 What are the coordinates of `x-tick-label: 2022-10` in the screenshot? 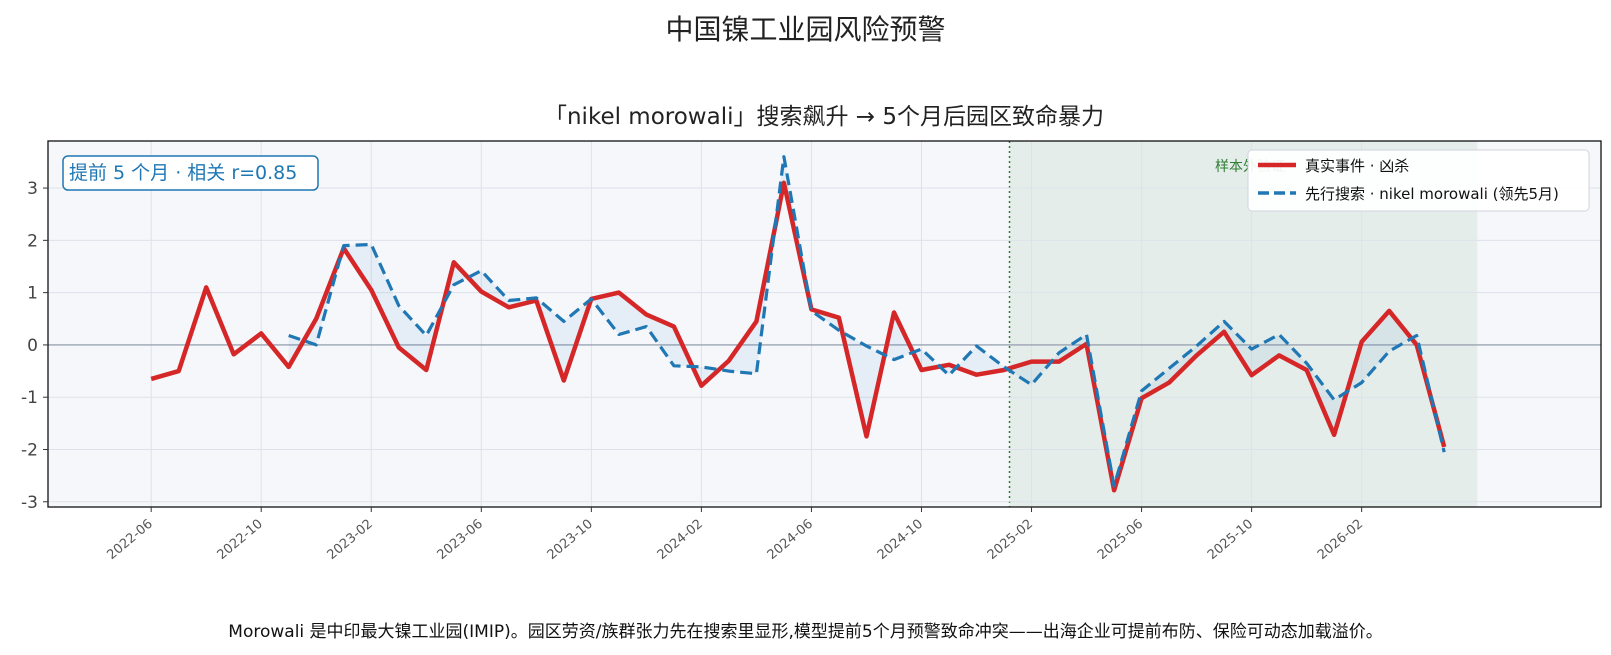 It's located at (240, 540).